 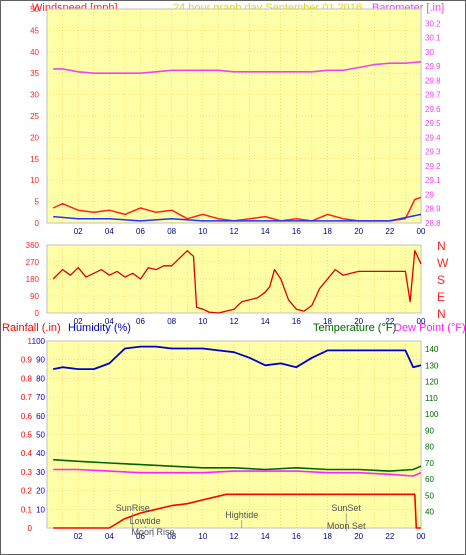 What do you see at coordinates (433, 95) in the screenshot?
I see `barometer-tick-label: 29.7` at bounding box center [433, 95].